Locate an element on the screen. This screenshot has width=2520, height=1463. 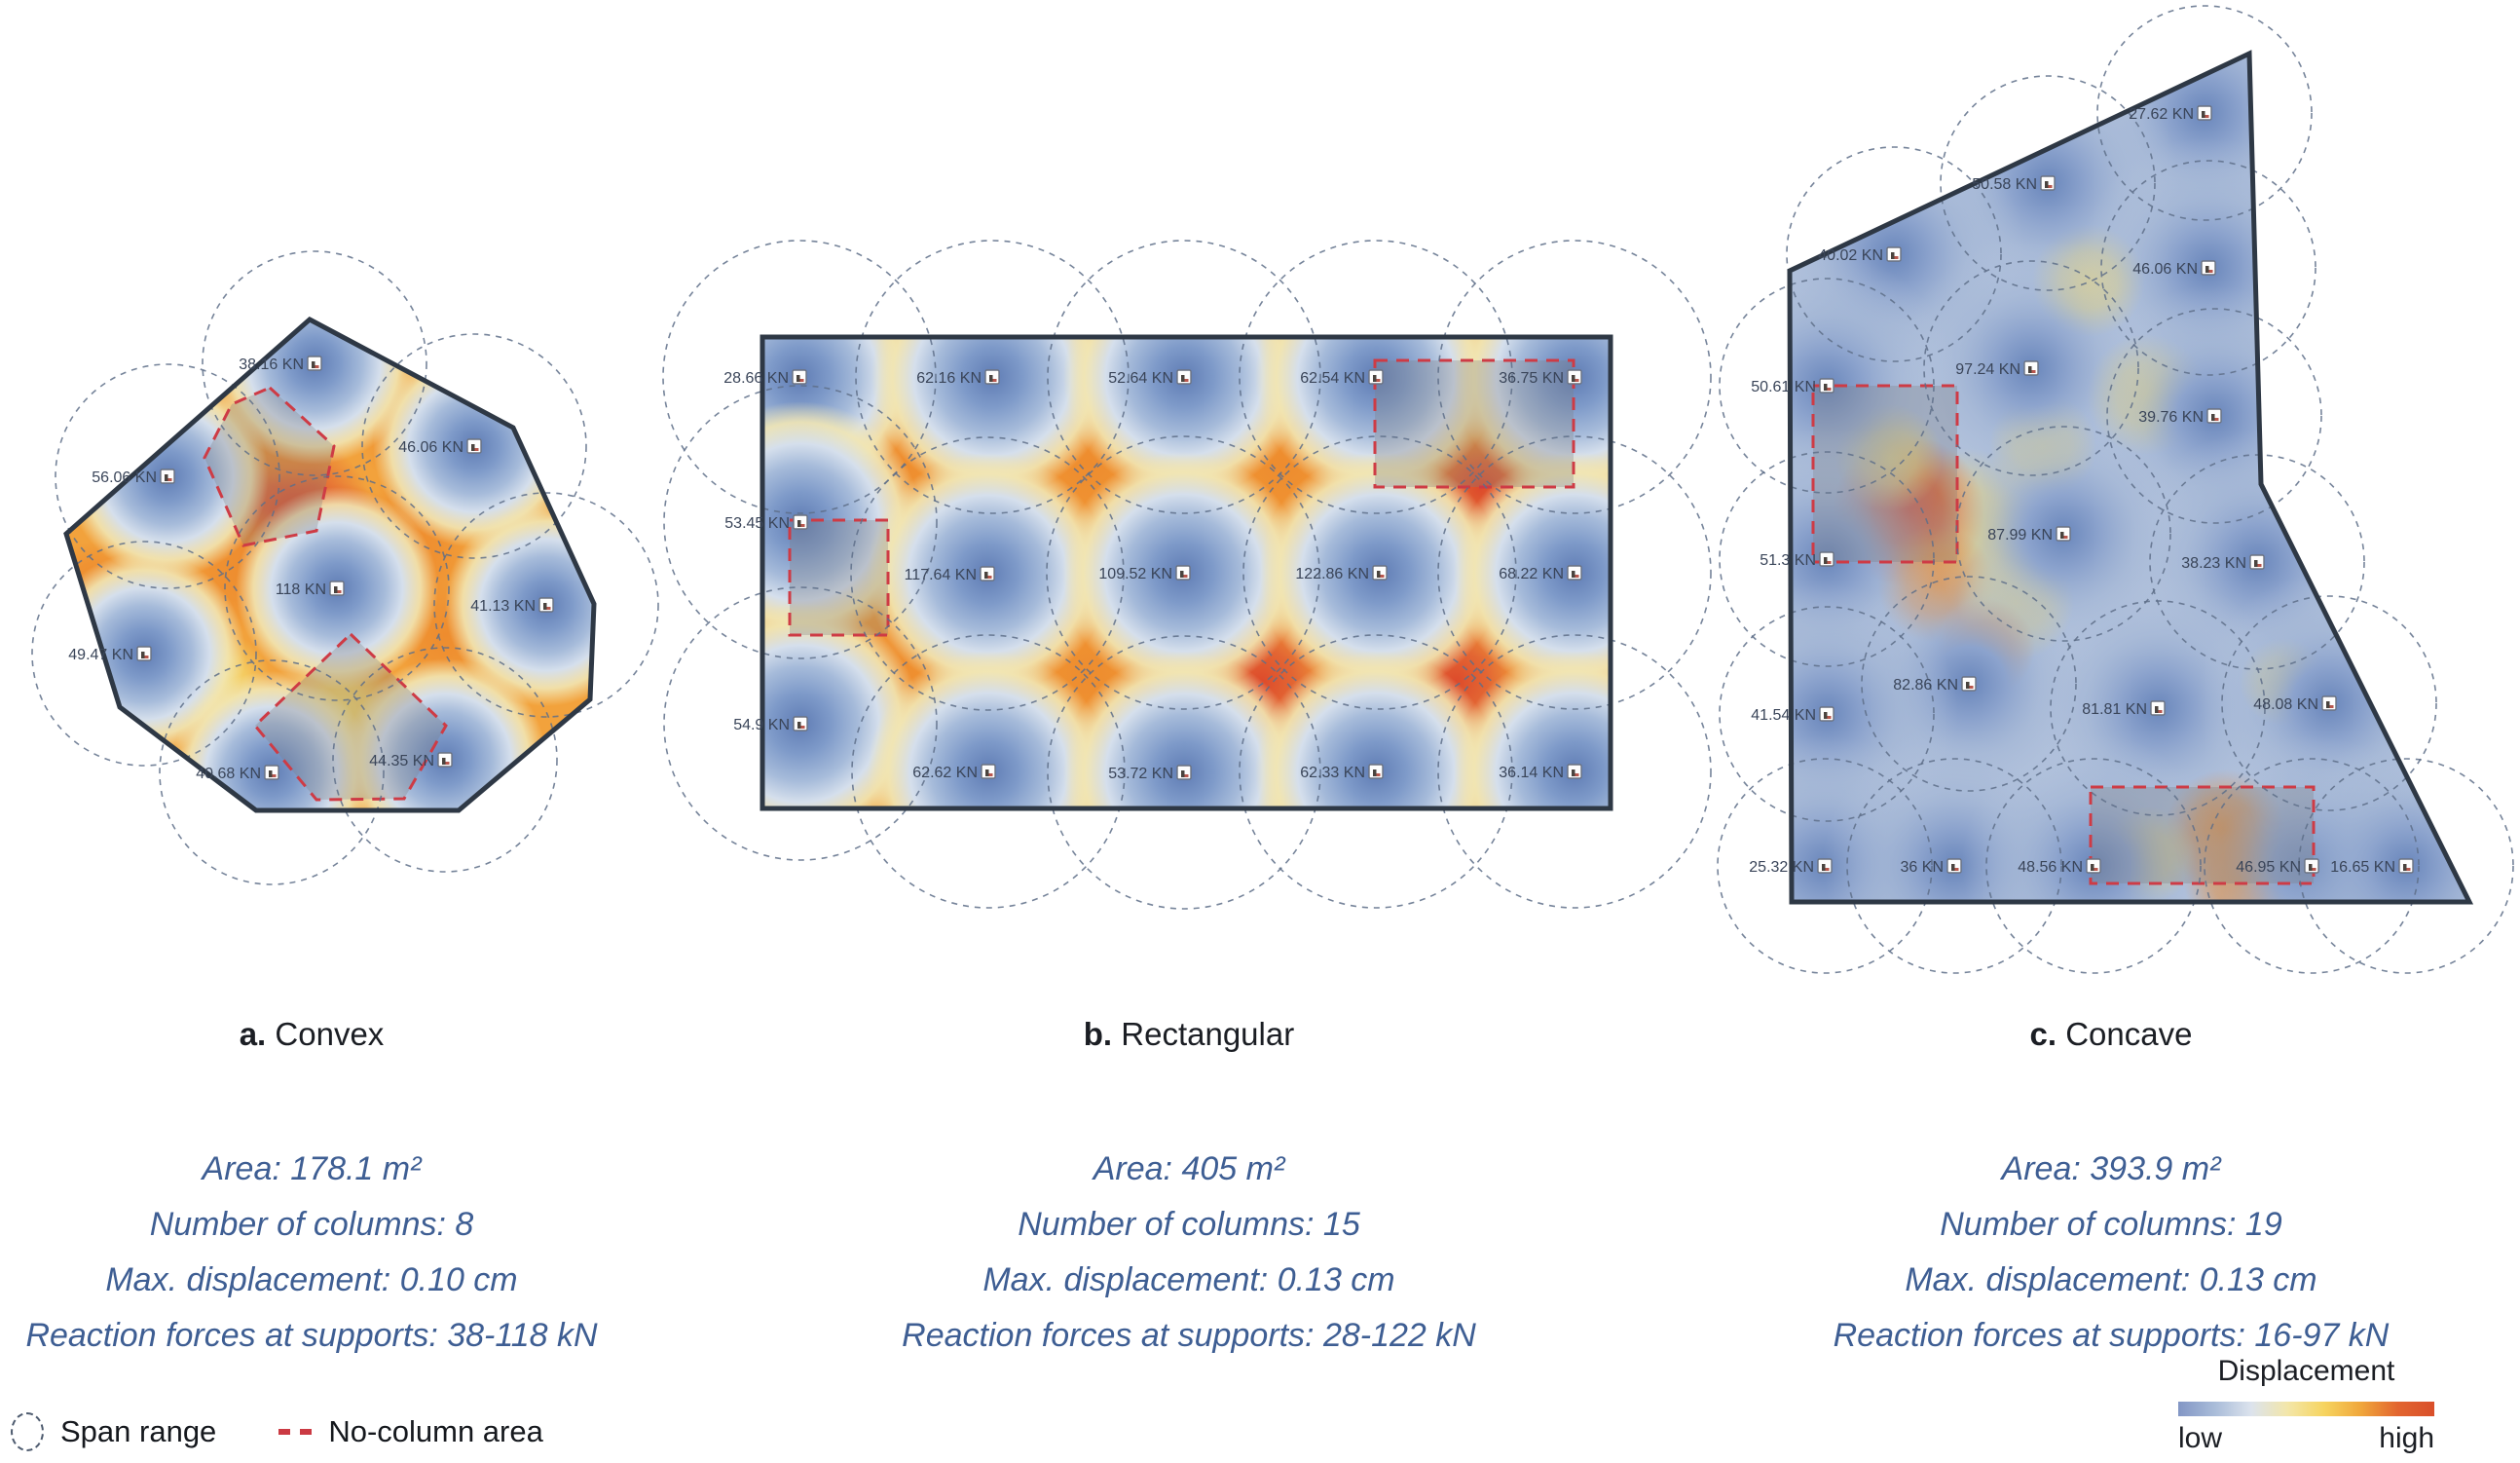
column-load-label: 109.52 KN is located at coordinates (1135, 574).